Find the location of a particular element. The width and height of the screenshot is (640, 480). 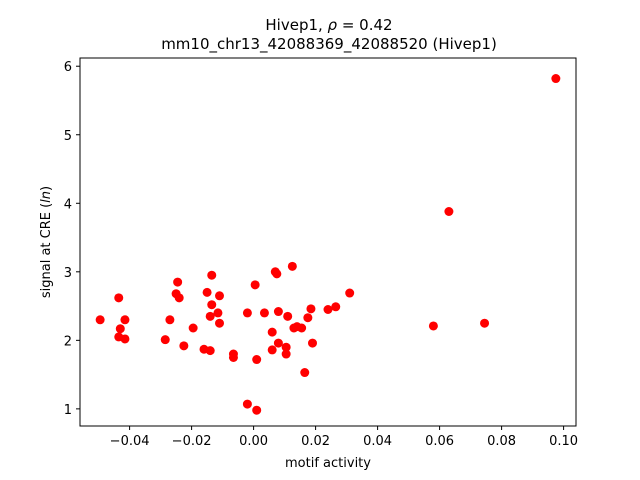

y-axis-ticks: 1 2 3 4 5 6 is located at coordinates (72, 239).